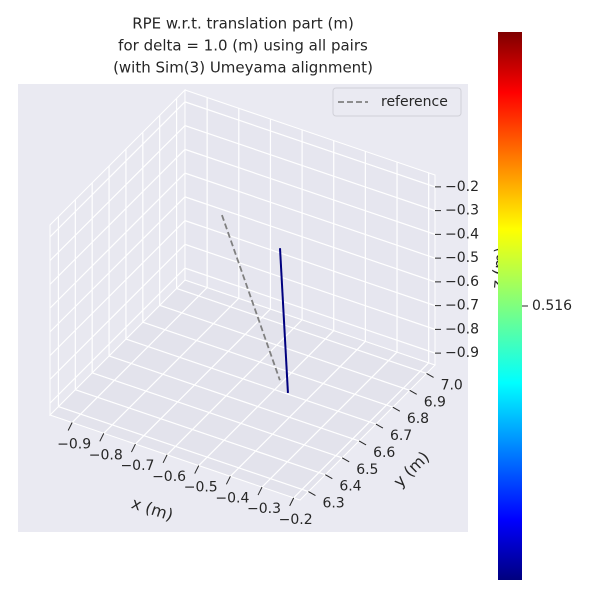  I want to click on x-tick-label: −0.2, so click(296, 520).